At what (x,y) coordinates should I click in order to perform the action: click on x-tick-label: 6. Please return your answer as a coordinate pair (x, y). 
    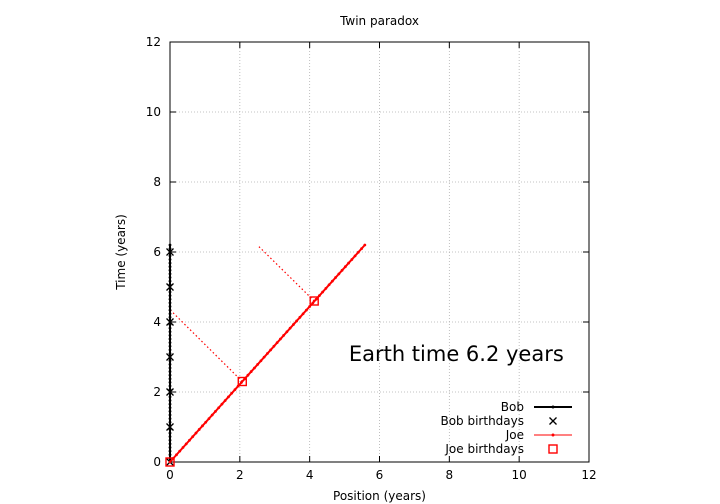
    Looking at the image, I should click on (380, 475).